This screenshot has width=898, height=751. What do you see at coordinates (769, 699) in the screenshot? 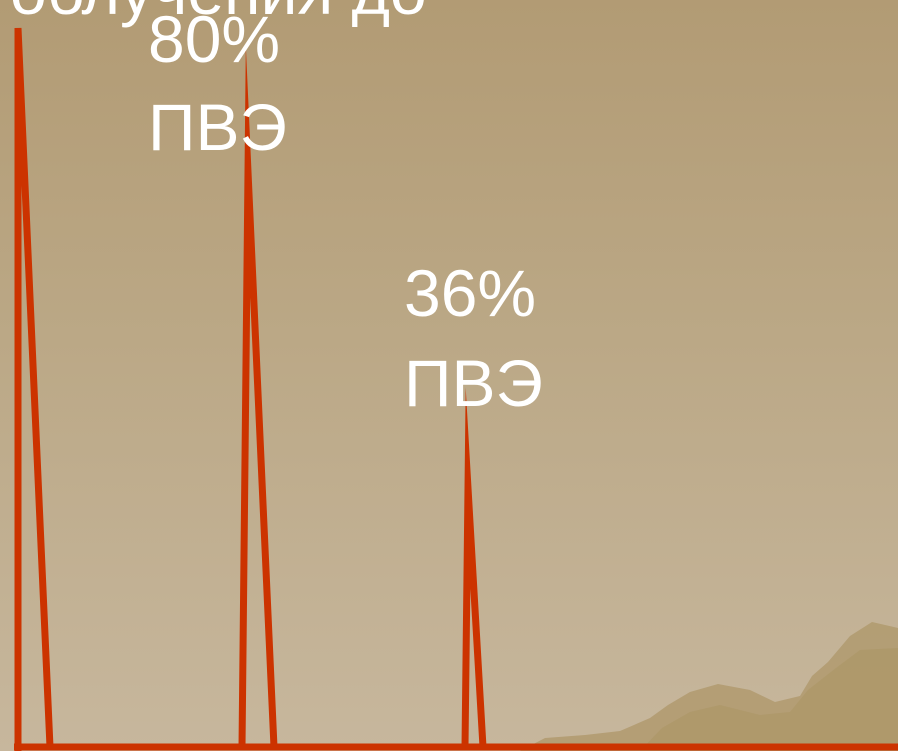
I see `decorative-hills-shade` at bounding box center [769, 699].